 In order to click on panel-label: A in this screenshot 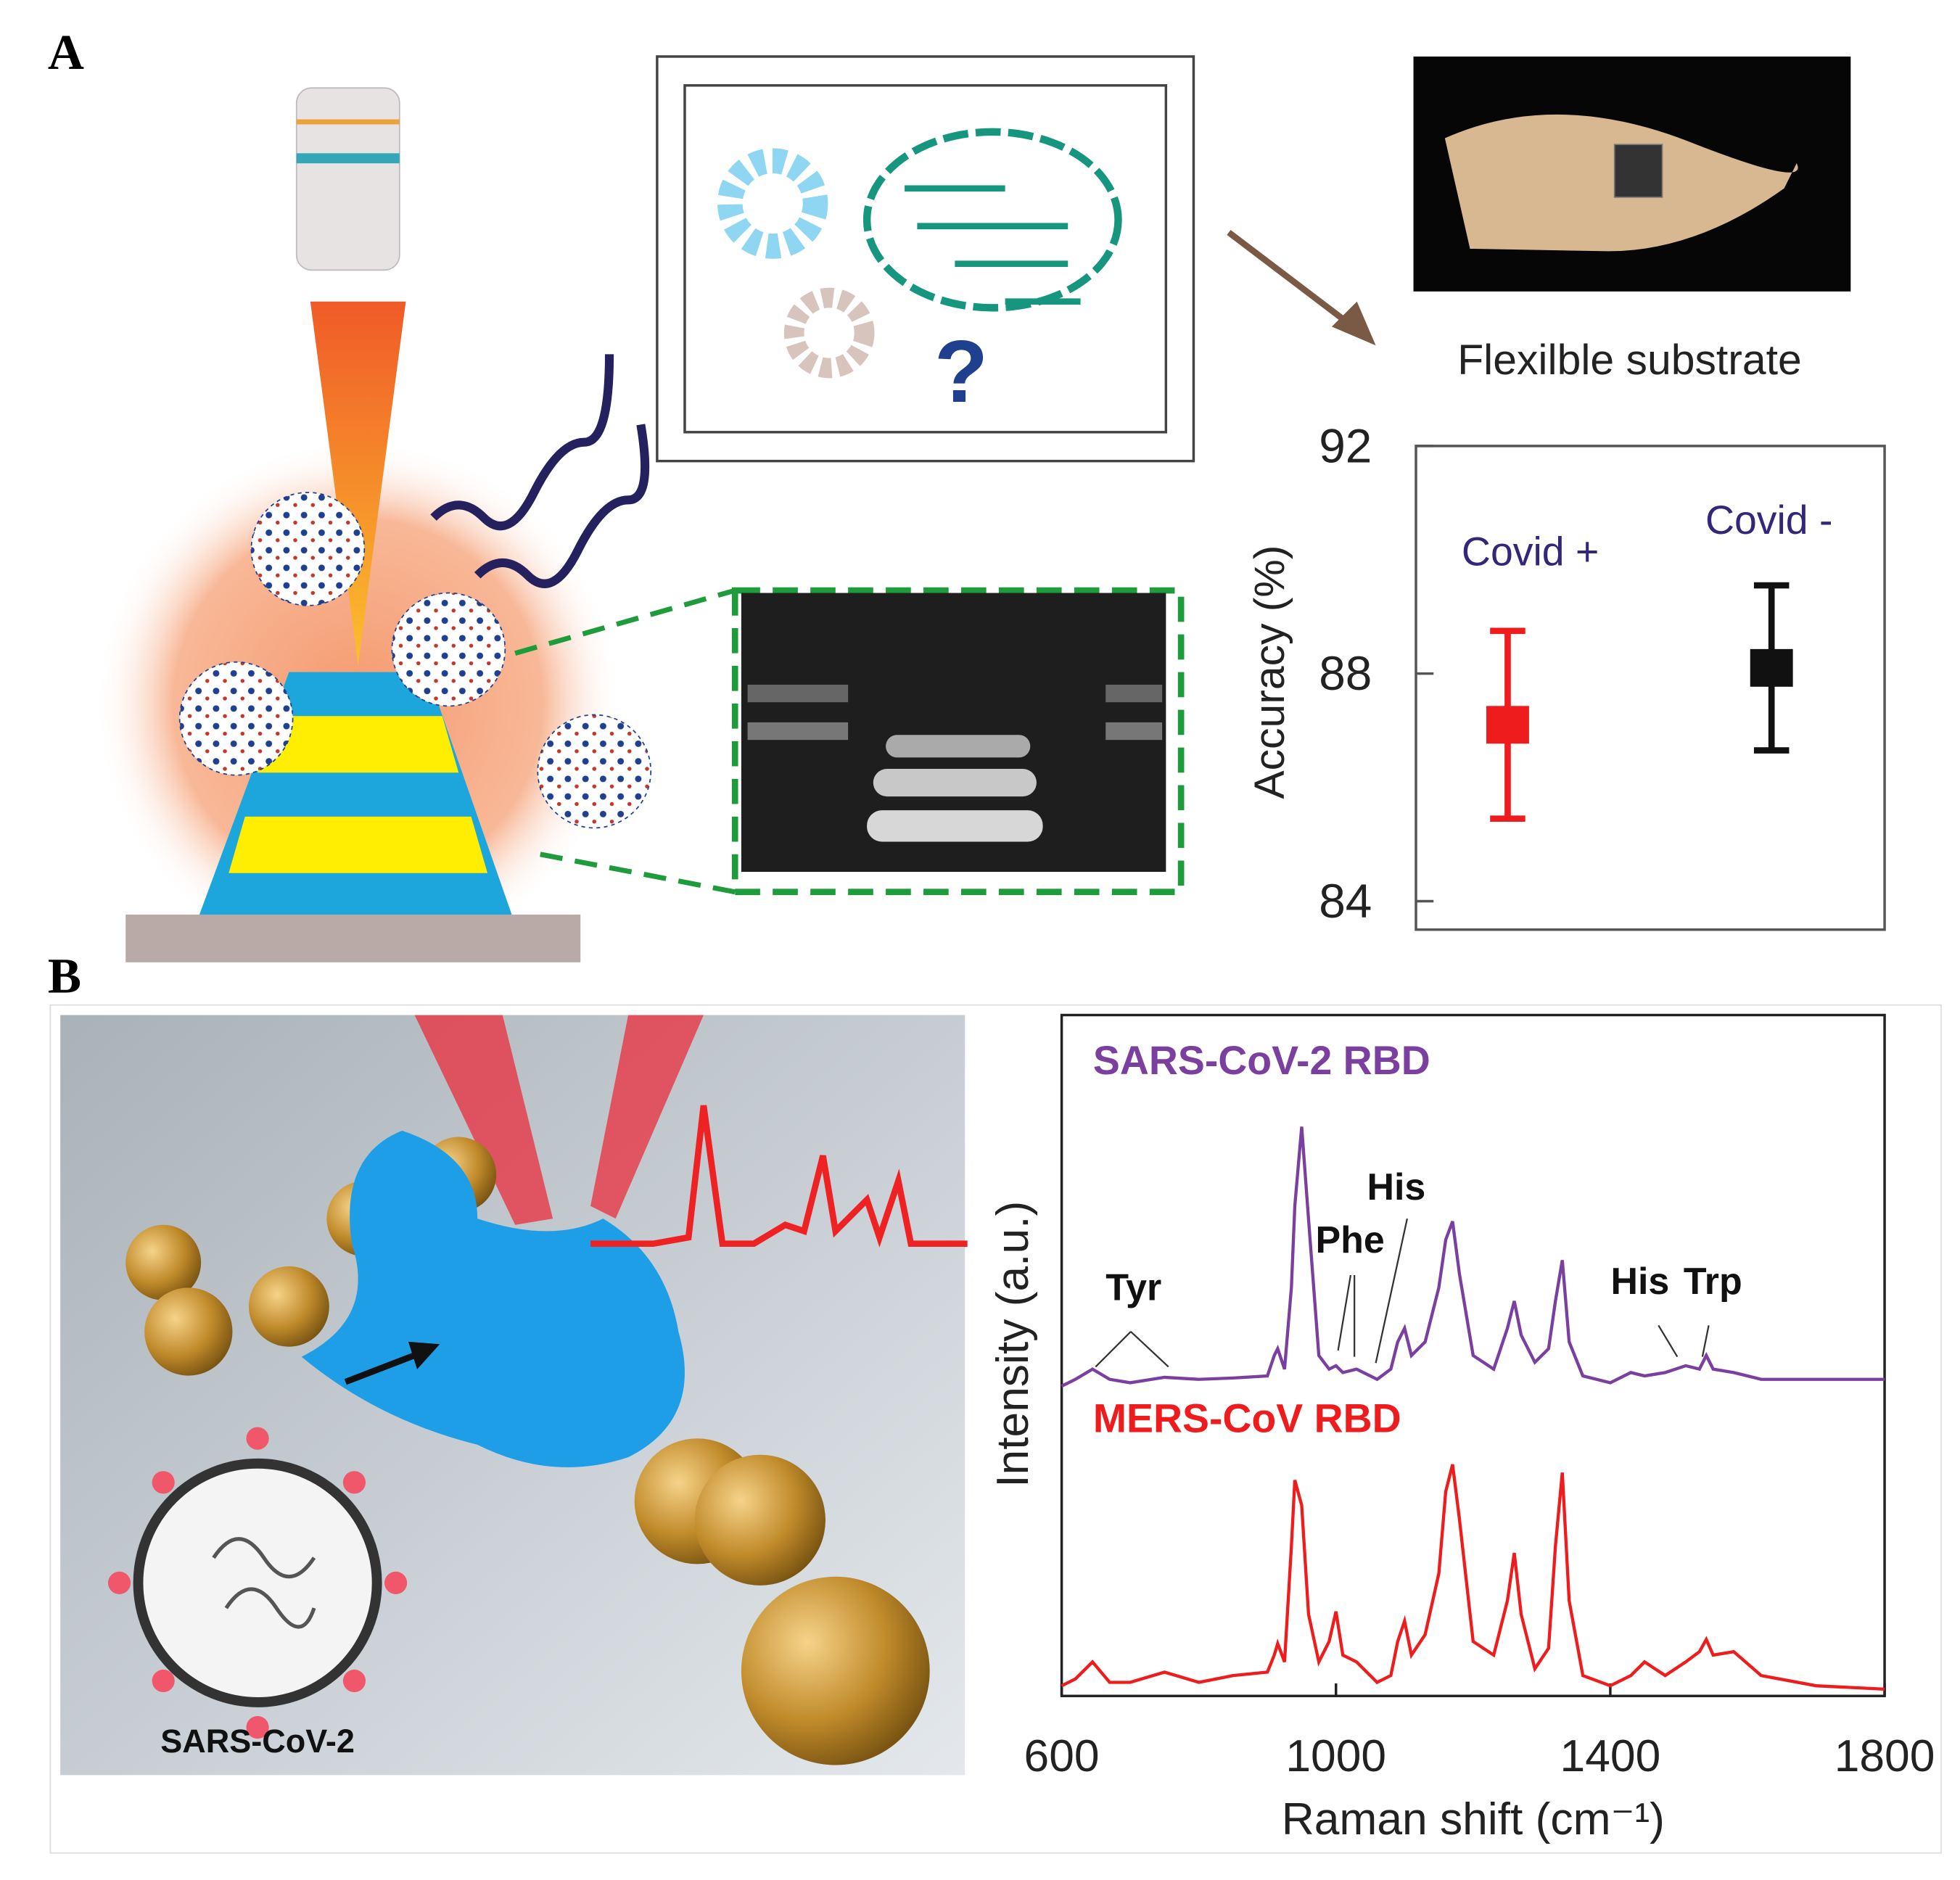, I will do `click(66, 52)`.